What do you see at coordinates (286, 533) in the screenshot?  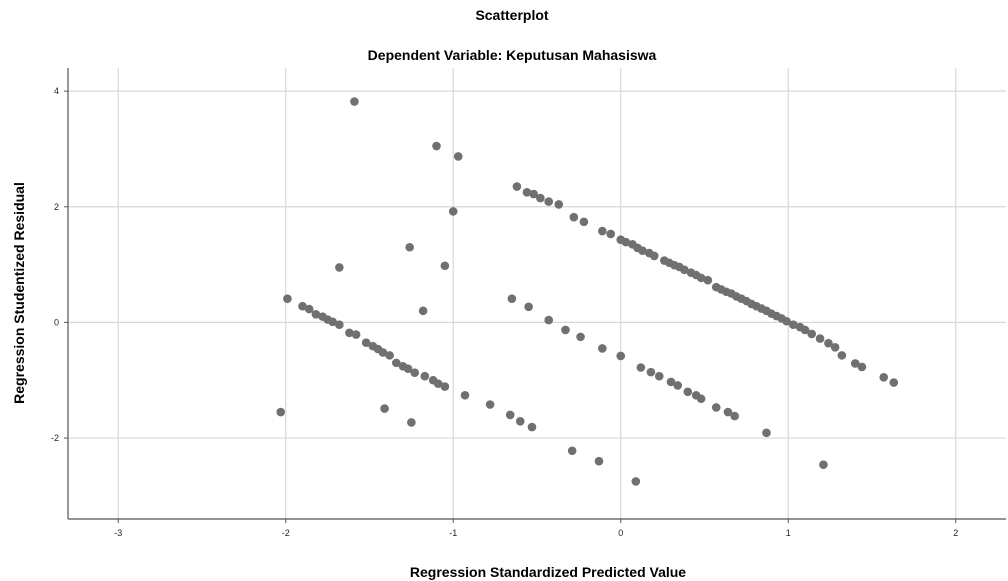 I see `x-tick-label: -2` at bounding box center [286, 533].